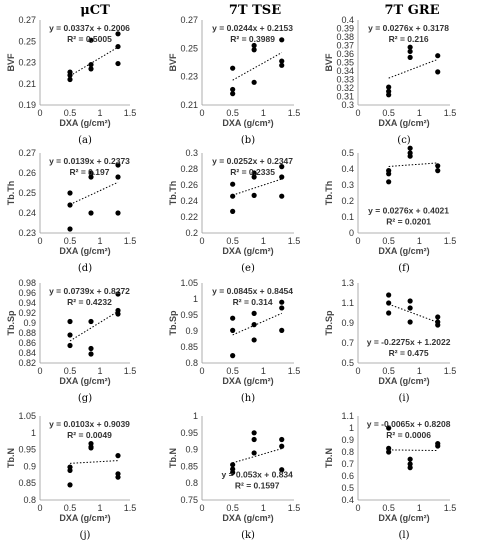 The image size is (496, 550). I want to click on regression-equation: y = 0.0244x + 0.2153, so click(252, 28).